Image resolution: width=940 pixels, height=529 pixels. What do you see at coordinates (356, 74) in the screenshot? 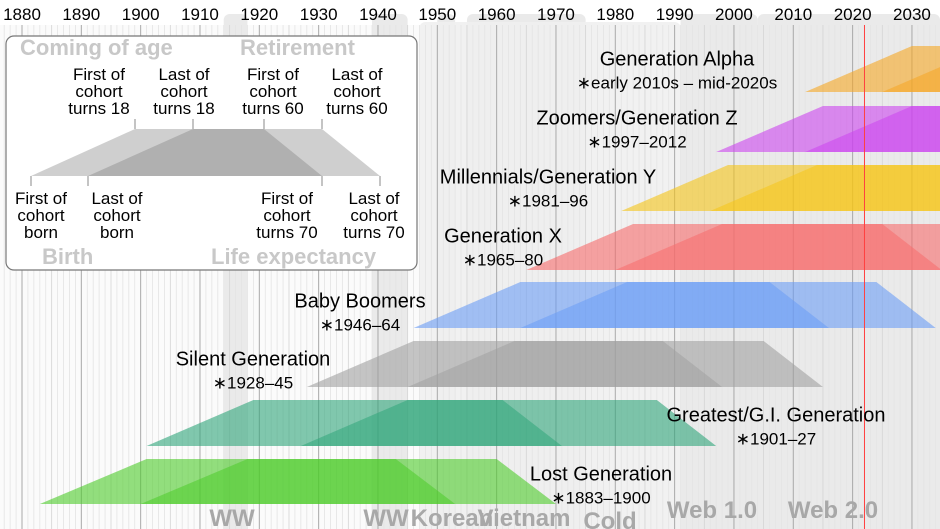
I see `legend-top-4-l1: Last of` at bounding box center [356, 74].